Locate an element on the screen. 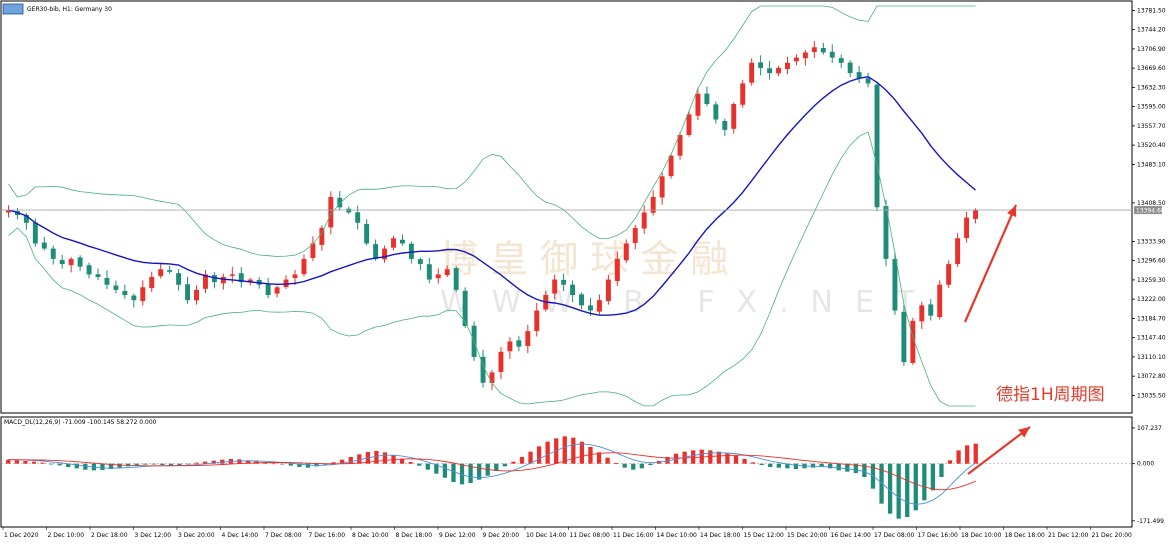 The height and width of the screenshot is (546, 1170). time-tick-label: 9 Dec 20:00 is located at coordinates (501, 535).